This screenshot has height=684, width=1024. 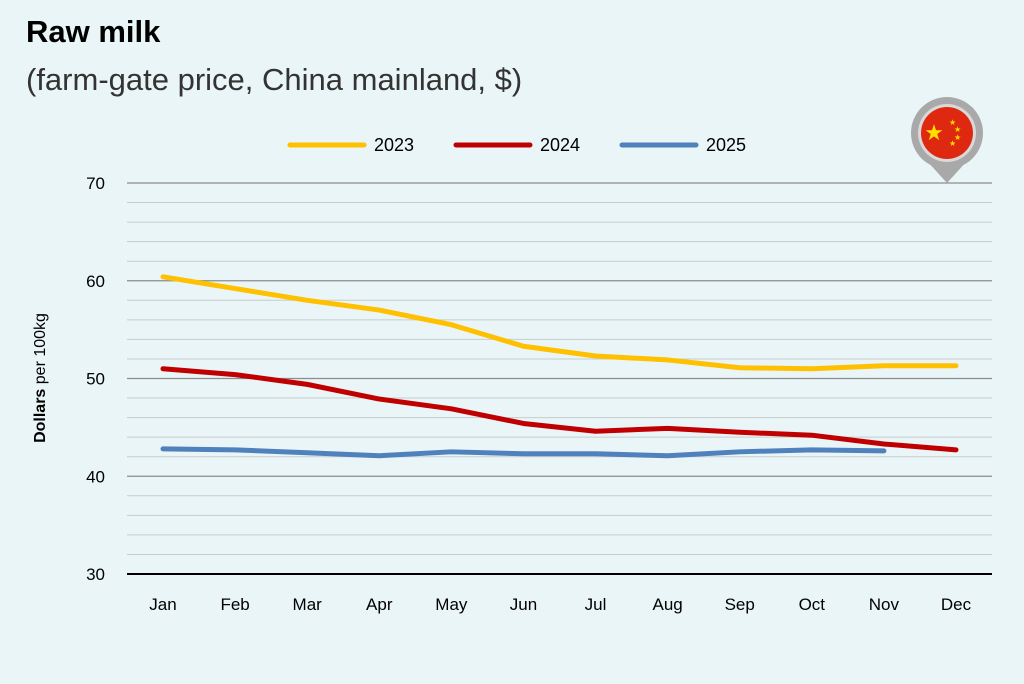 I want to click on series-line-2025, so click(x=523, y=452).